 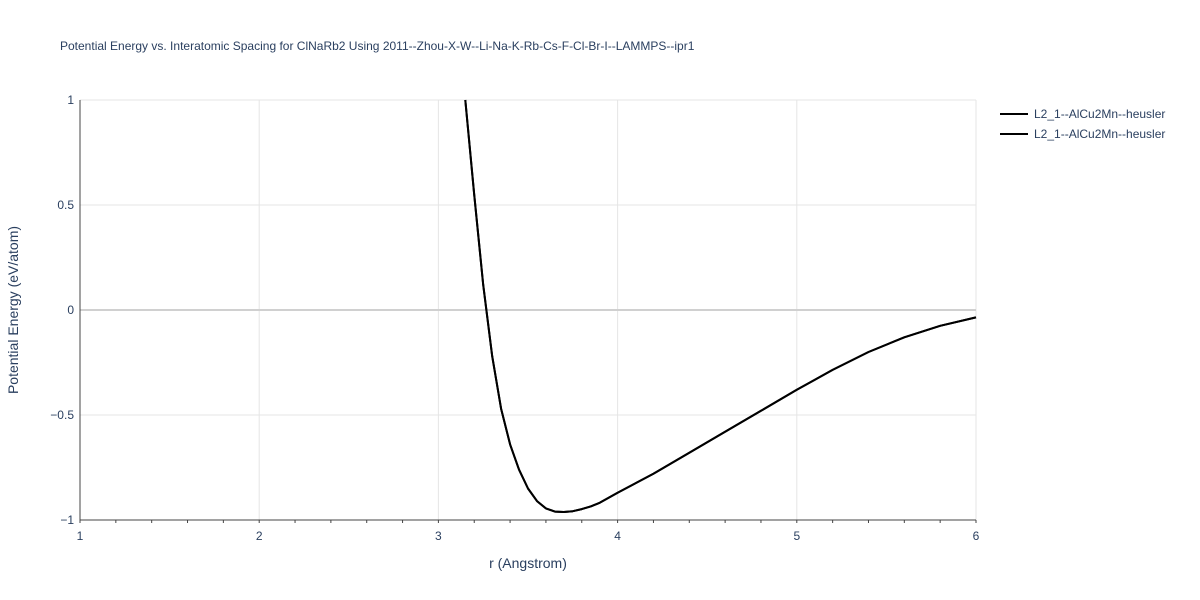 I want to click on x-axis-title: r (Angstrom), so click(x=528, y=563).